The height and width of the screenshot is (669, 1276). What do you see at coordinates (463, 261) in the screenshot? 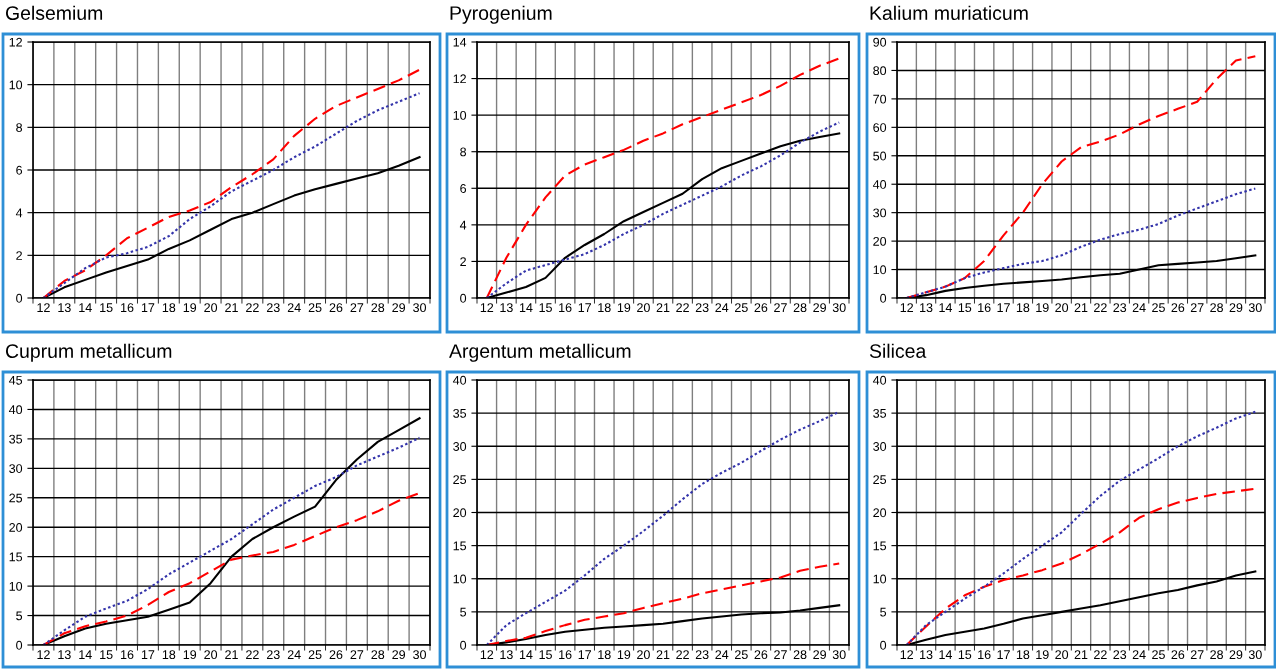
I see `y-tick-label: 2` at bounding box center [463, 261].